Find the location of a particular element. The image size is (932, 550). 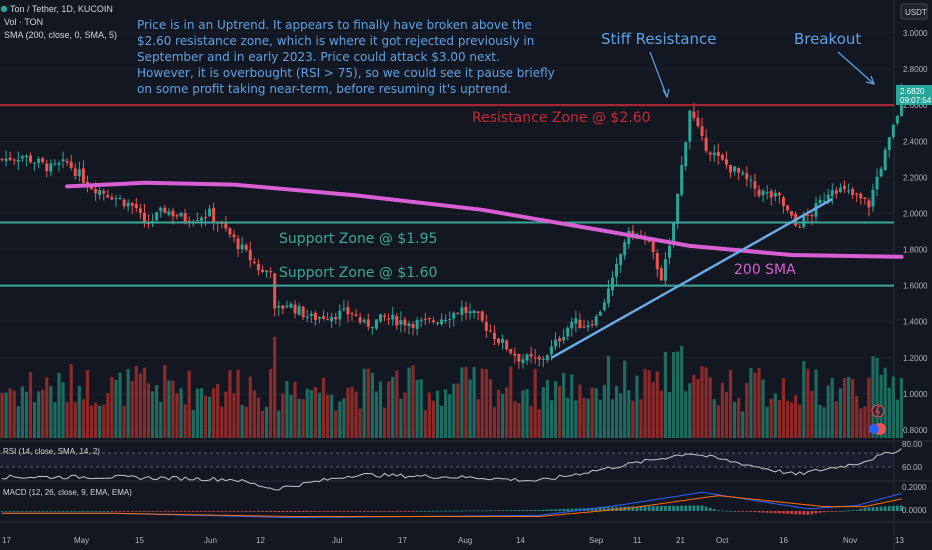

currency-button is located at coordinates (914, 11).